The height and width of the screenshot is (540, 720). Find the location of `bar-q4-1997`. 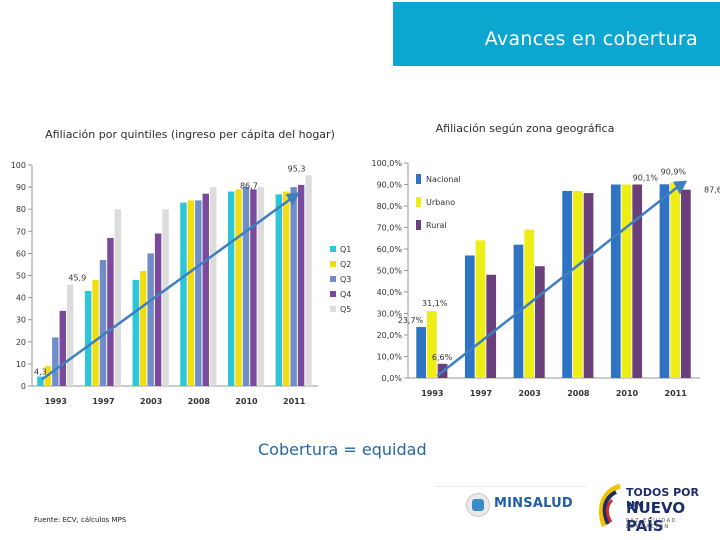

bar-q4-1997 is located at coordinates (110, 311).